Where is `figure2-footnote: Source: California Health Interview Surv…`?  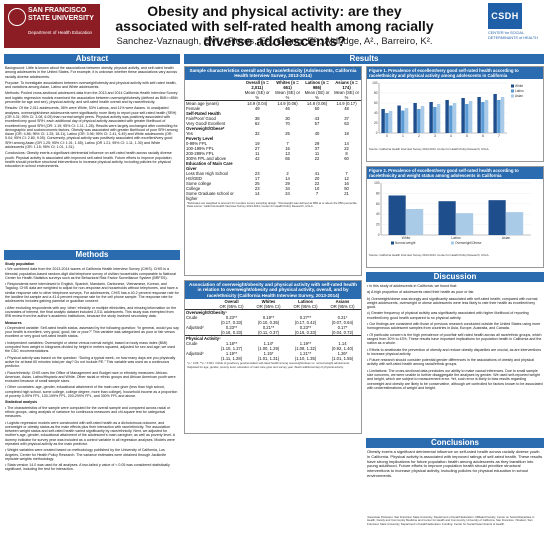
figure2-footnote: Source: California Health Interview Surv… is located at coordinates (429, 255).